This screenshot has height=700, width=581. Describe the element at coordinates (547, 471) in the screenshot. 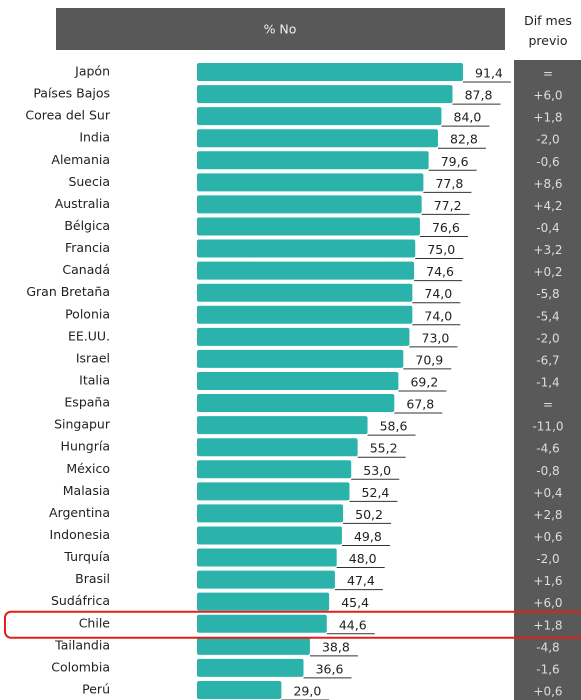

I see `dif-label: -0,8` at that location.